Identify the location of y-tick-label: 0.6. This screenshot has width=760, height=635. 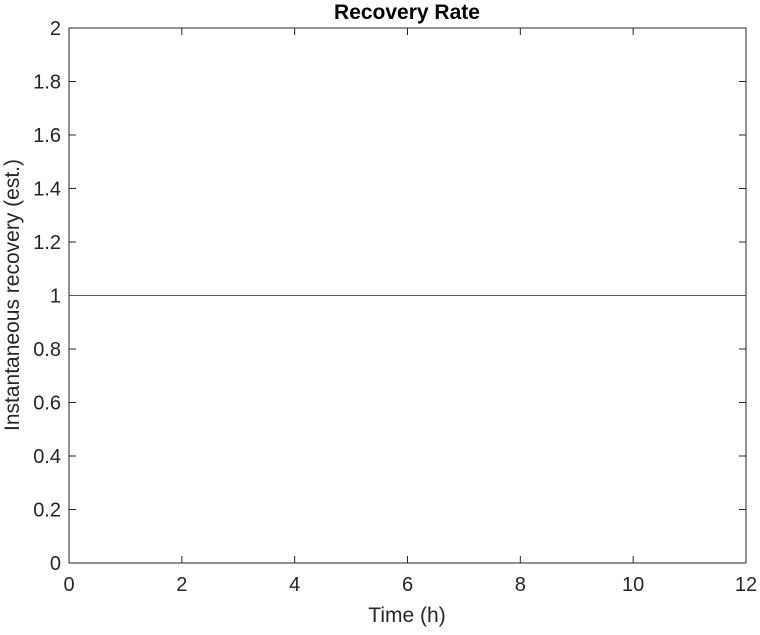
(47, 404).